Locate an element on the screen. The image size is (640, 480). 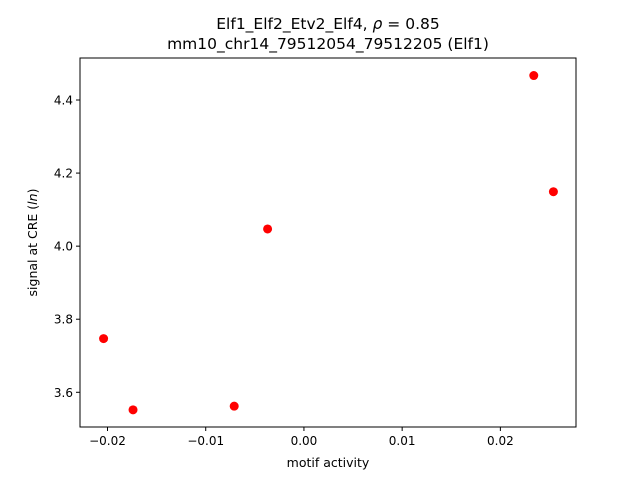
x-tick-label: 0.02 is located at coordinates (500, 441).